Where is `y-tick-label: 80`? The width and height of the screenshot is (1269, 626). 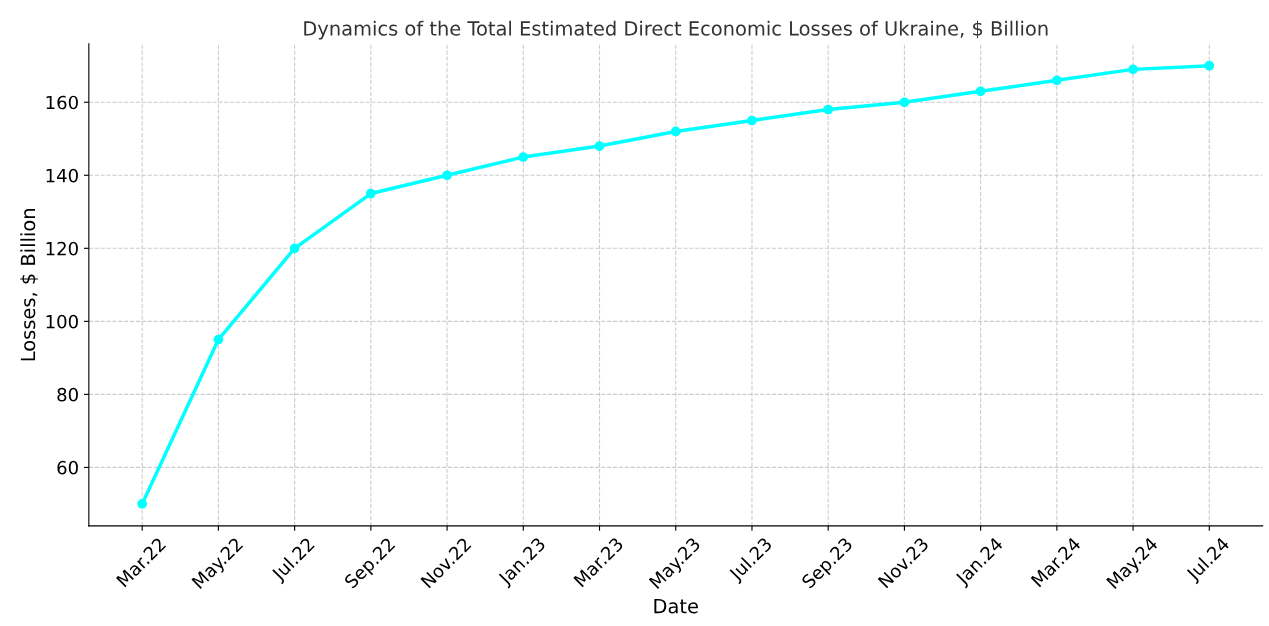 y-tick-label: 80 is located at coordinates (67, 394).